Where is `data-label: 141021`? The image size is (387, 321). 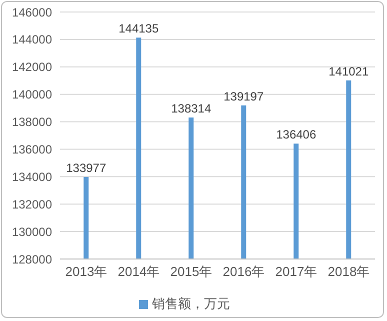
data-label: 141021 is located at coordinates (348, 71).